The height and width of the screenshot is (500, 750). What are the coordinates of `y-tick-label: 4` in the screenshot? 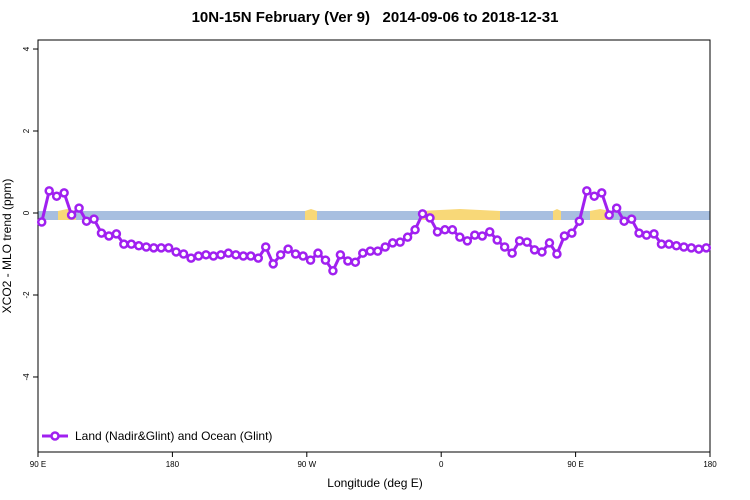 It's located at (26, 48).